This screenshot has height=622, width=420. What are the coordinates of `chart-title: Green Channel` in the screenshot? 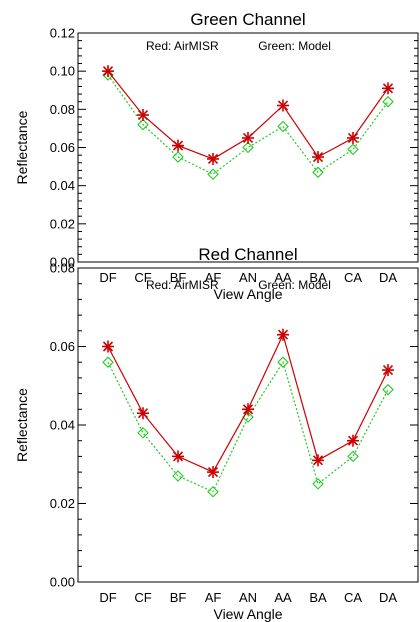 It's located at (247, 19).